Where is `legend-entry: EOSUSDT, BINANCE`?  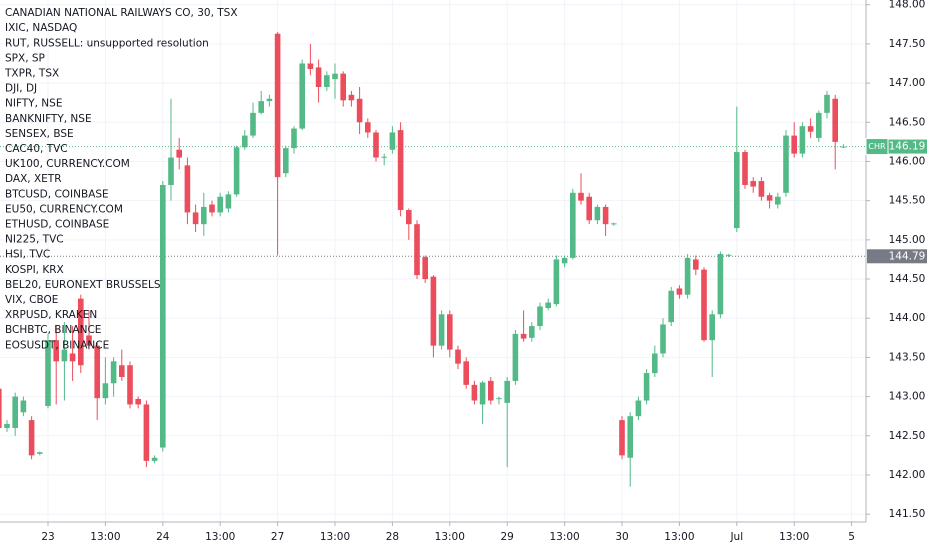 legend-entry: EOSUSDT, BINANCE is located at coordinates (57, 345).